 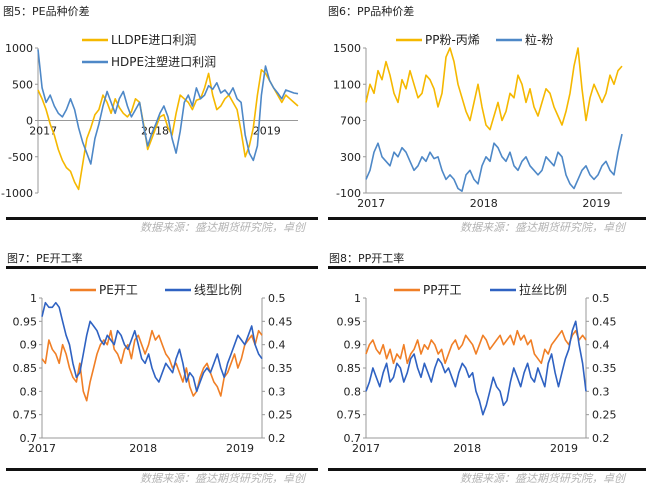 I want to click on figure-title-7: 图7：PE开工率, so click(x=45, y=258).